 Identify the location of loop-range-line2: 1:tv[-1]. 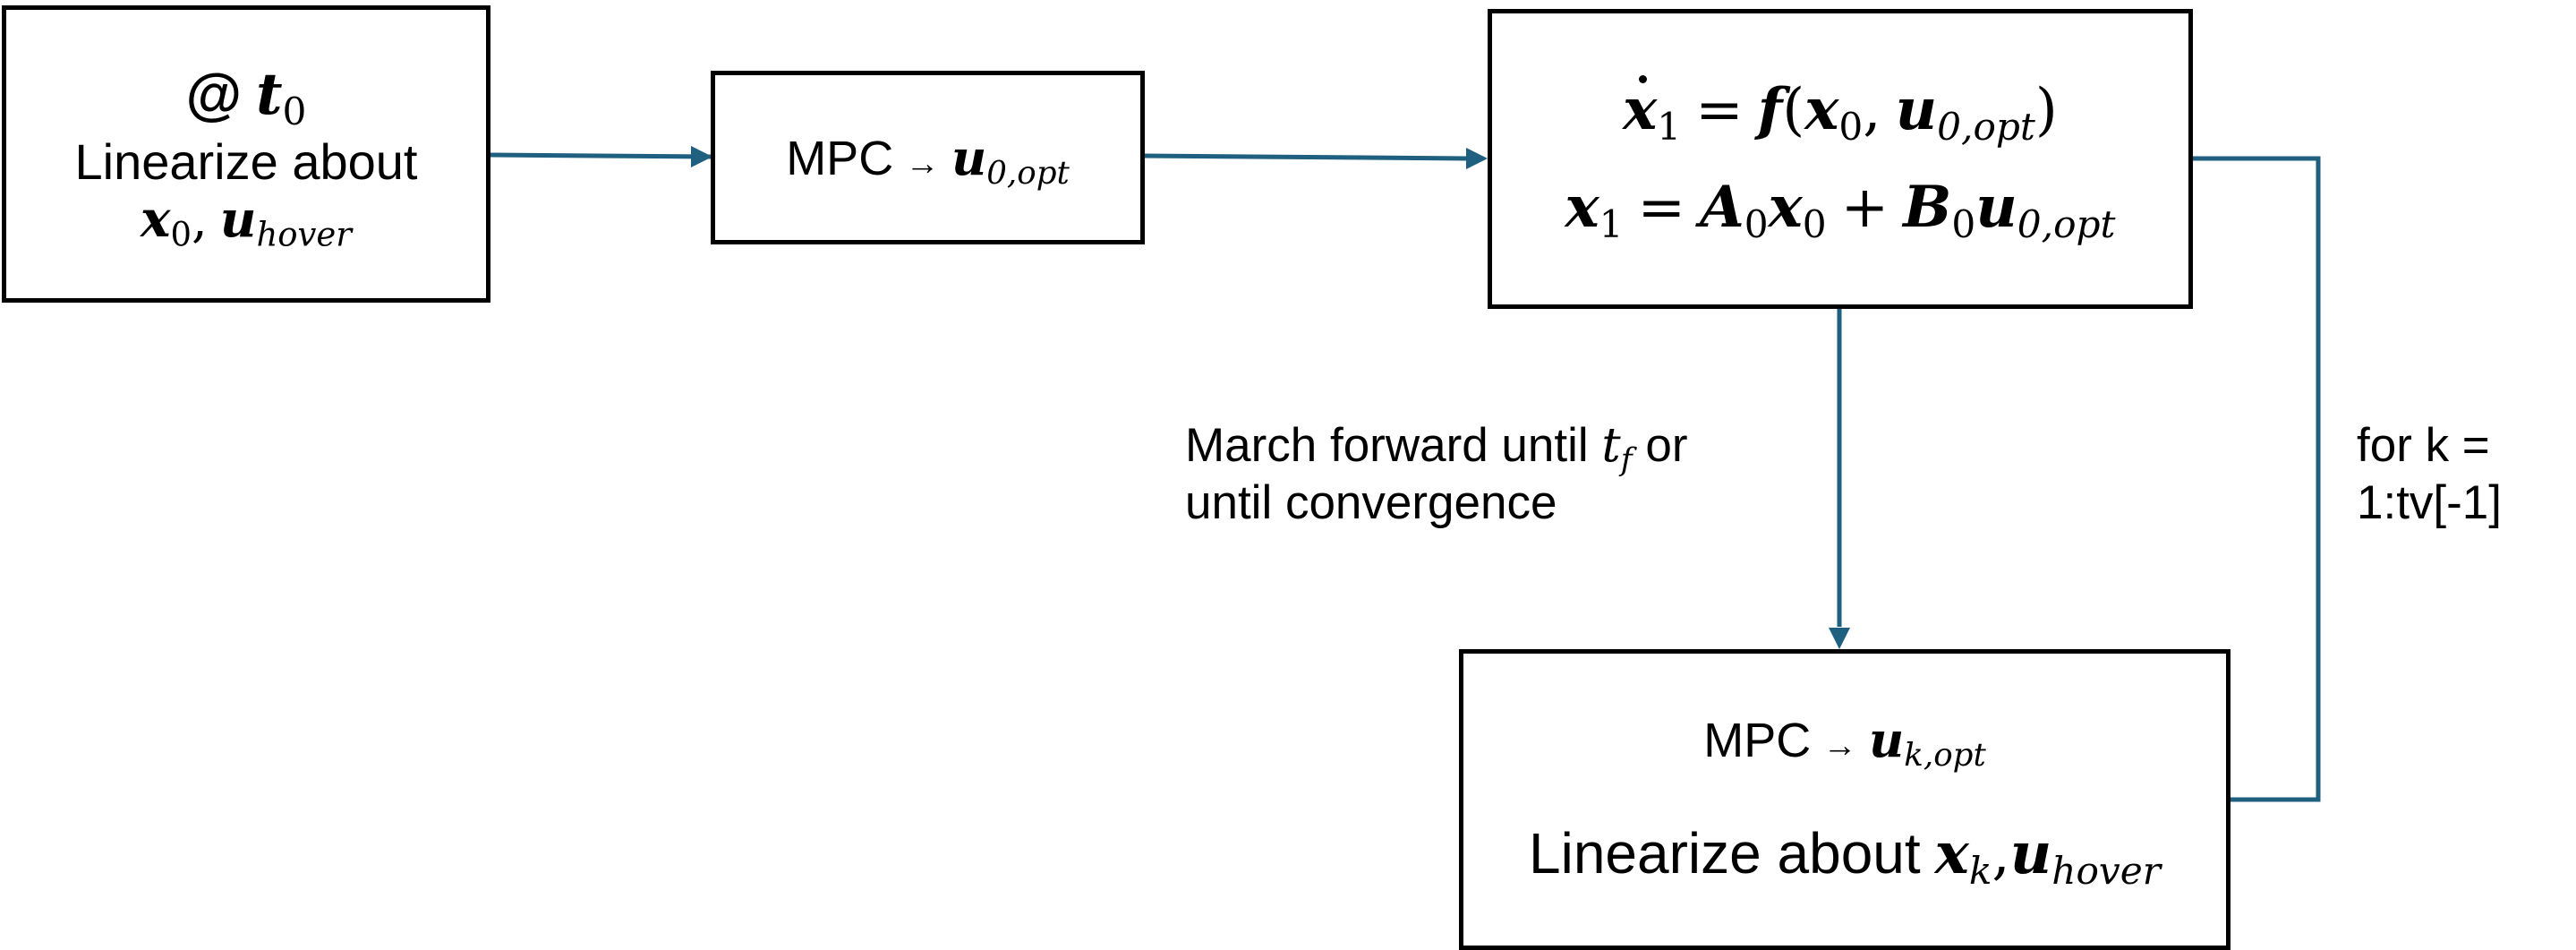
(2430, 502).